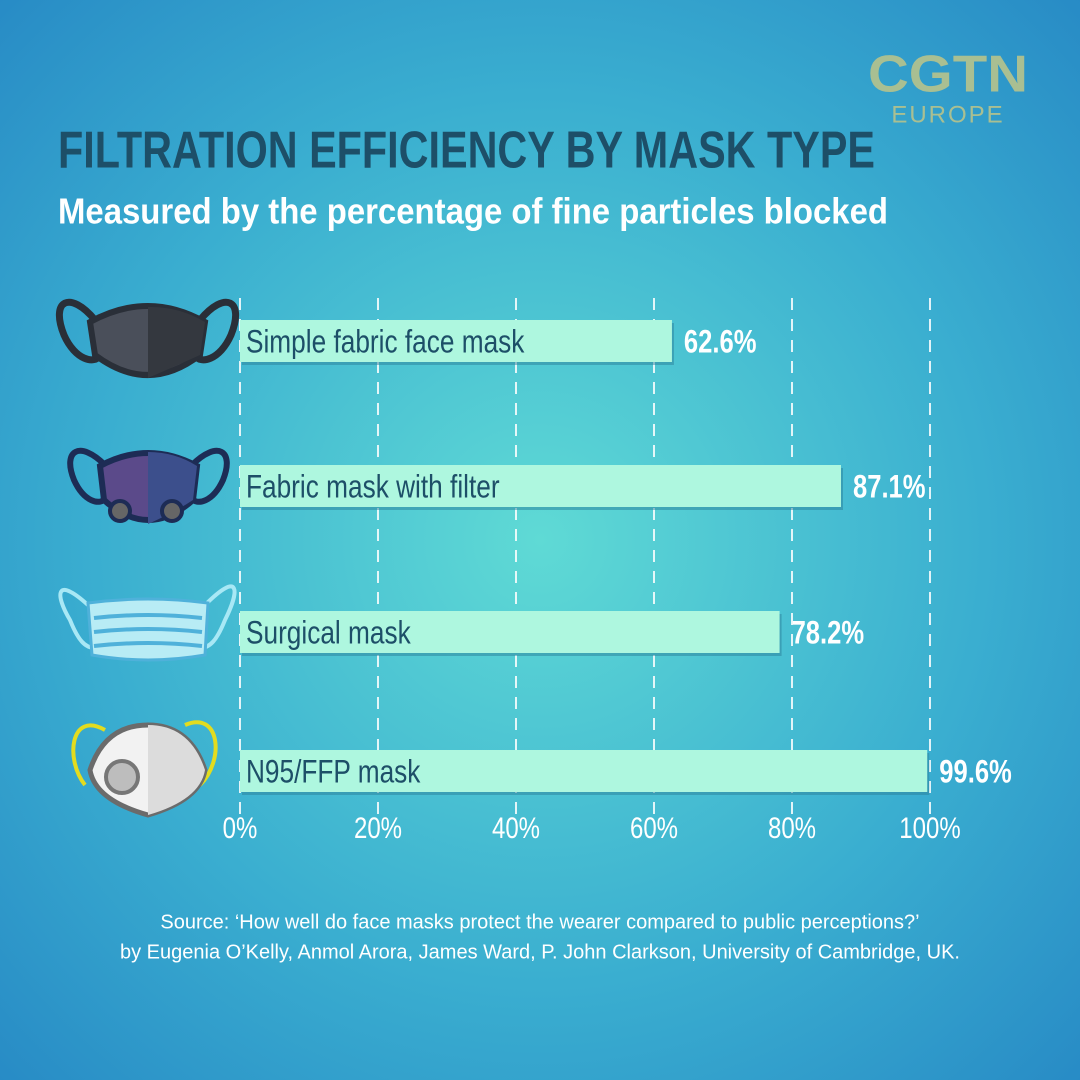 The height and width of the screenshot is (1080, 1080). Describe the element at coordinates (720, 342) in the screenshot. I see `value-label: 62.6%` at that location.